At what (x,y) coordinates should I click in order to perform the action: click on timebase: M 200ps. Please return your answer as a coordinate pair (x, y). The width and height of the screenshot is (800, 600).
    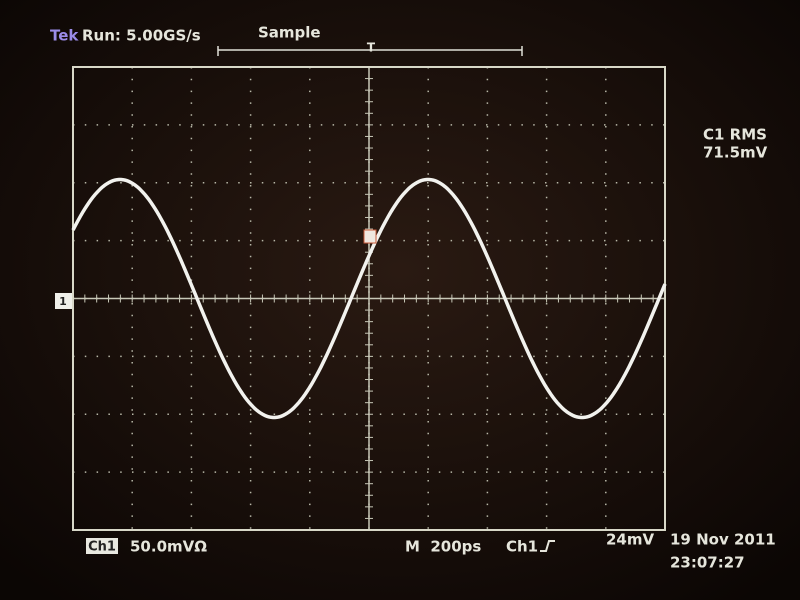
    Looking at the image, I should click on (443, 547).